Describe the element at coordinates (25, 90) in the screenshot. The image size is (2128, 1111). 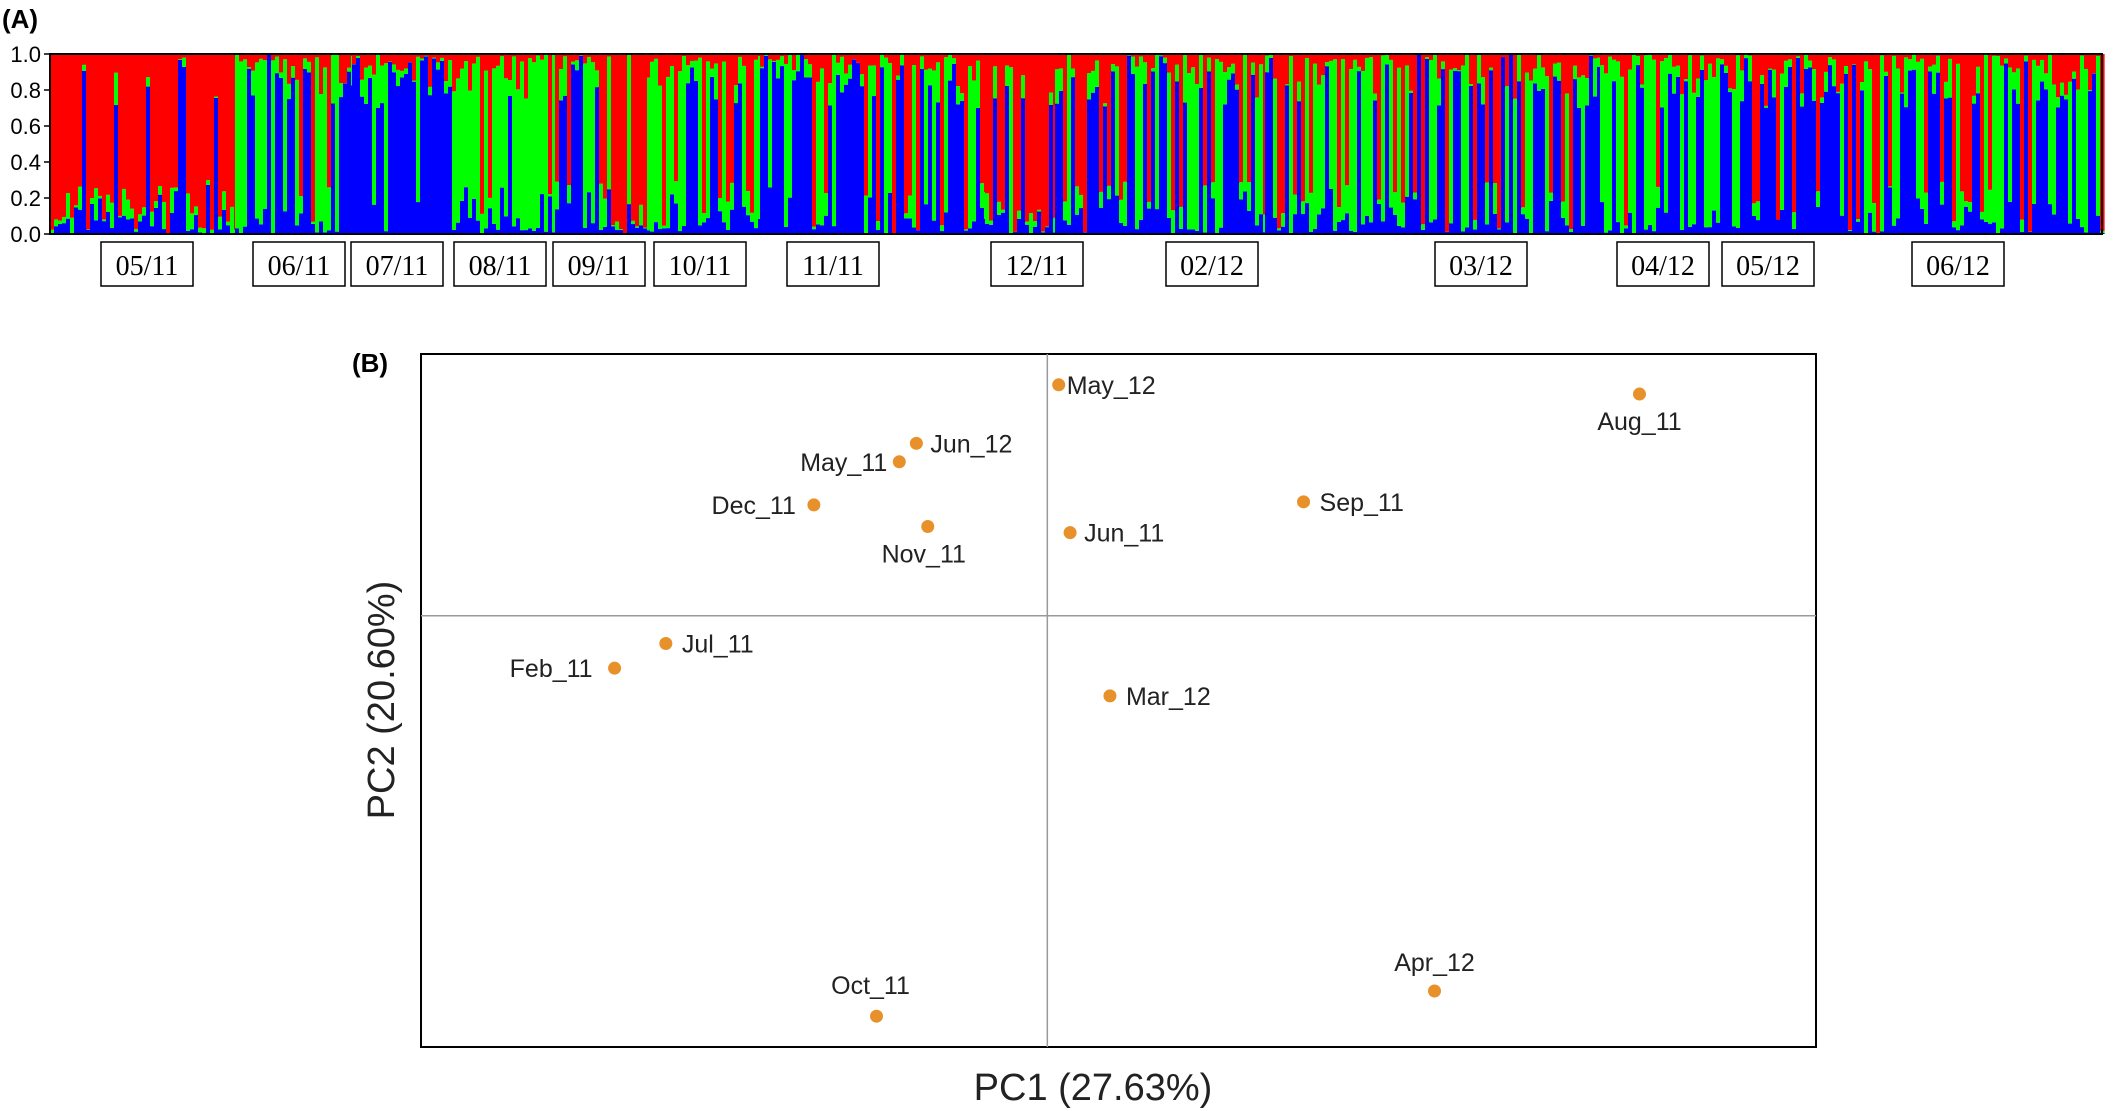
I see `y-tick-label: 0.8` at that location.